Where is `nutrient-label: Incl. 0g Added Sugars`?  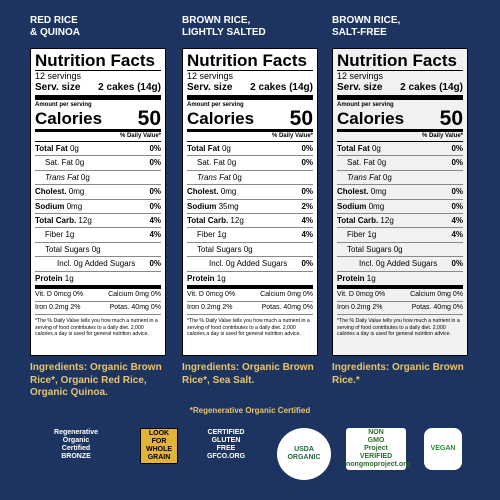
nutrient-label: Incl. 0g Added Sugars is located at coordinates (398, 264).